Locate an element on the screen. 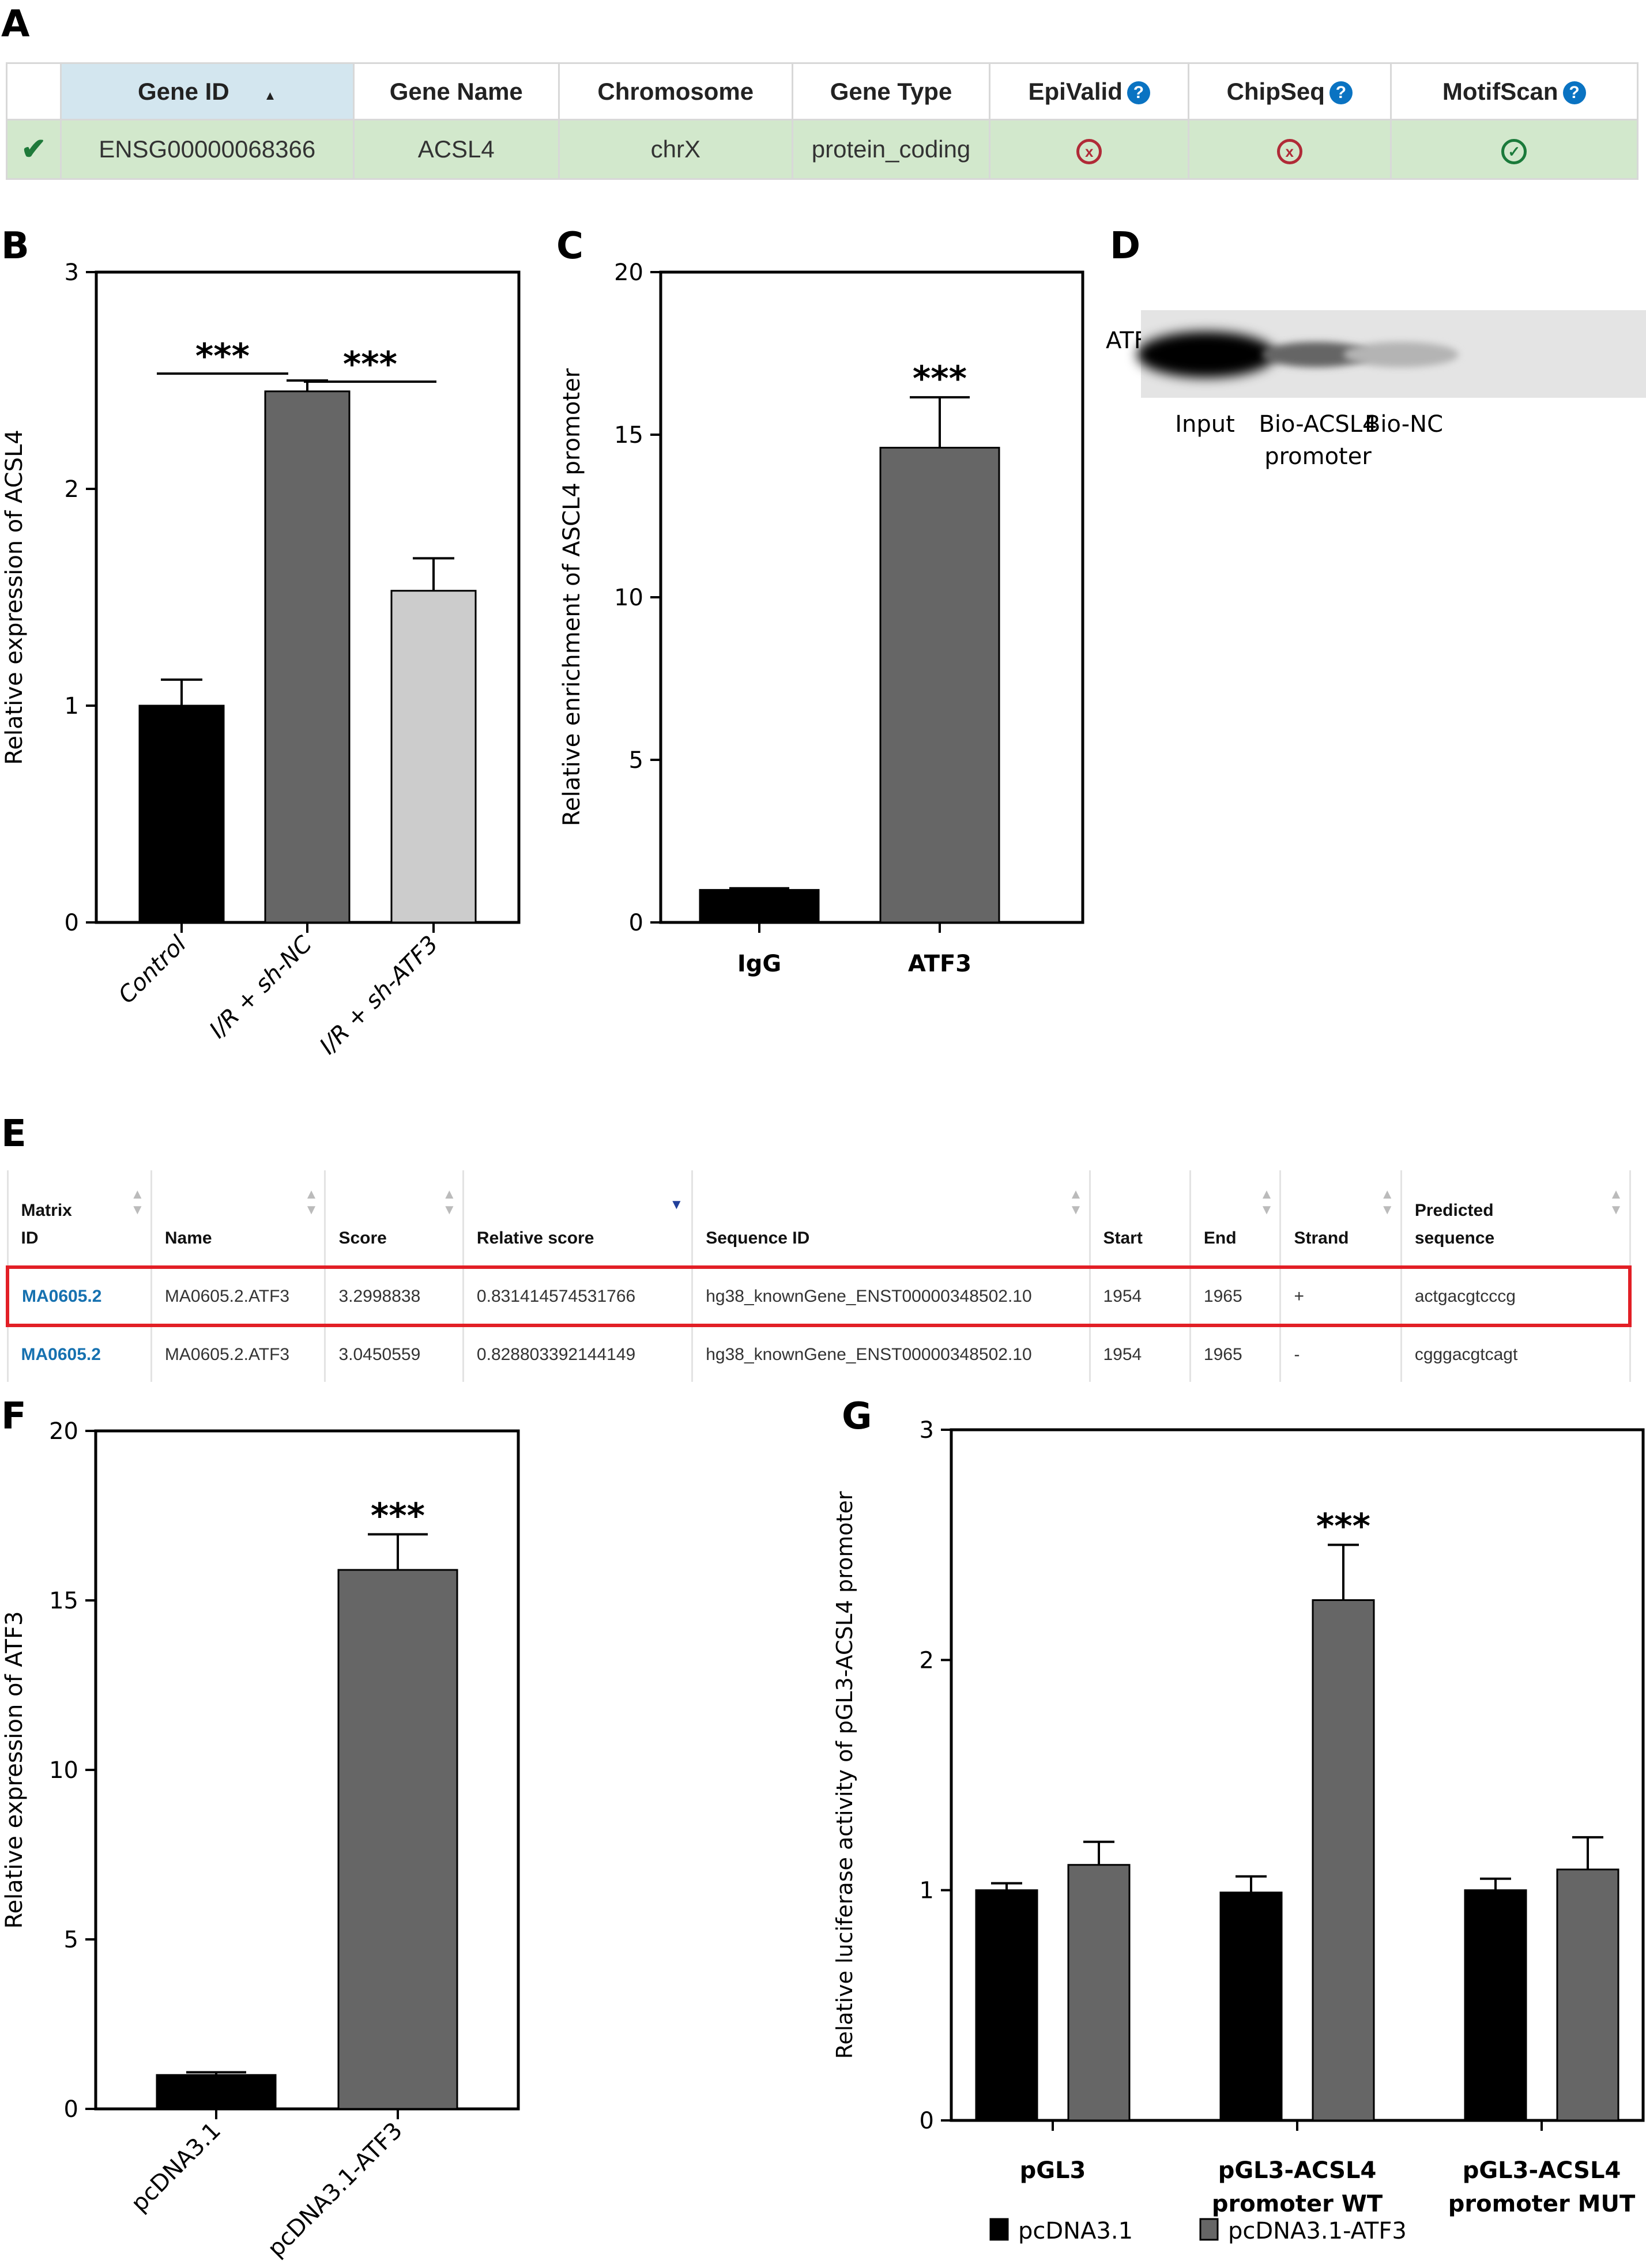  y-tick-label: 3 is located at coordinates (72, 272).